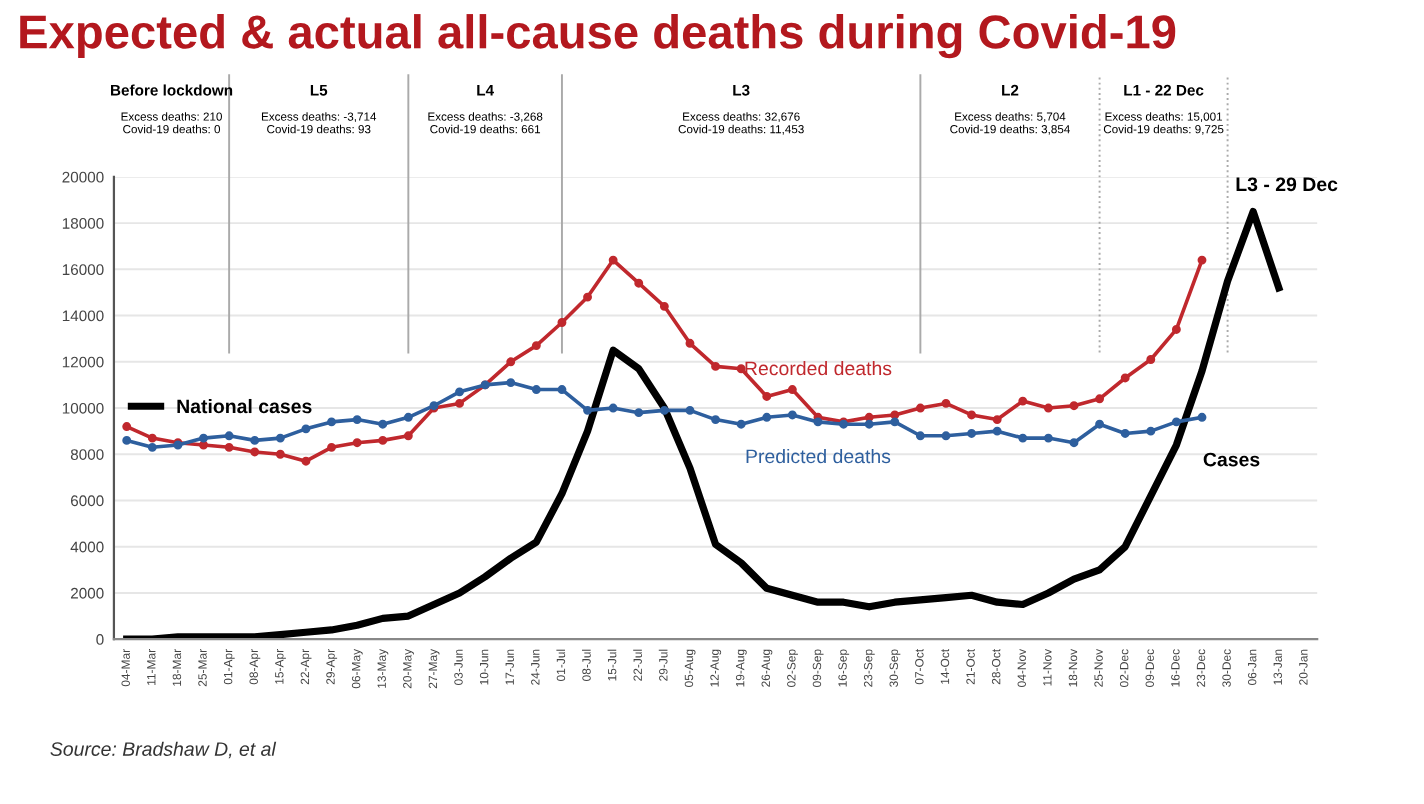 This screenshot has width=1424, height=804. Describe the element at coordinates (163, 750) in the screenshot. I see `source-note: Source: Bradshaw D, et al` at that location.